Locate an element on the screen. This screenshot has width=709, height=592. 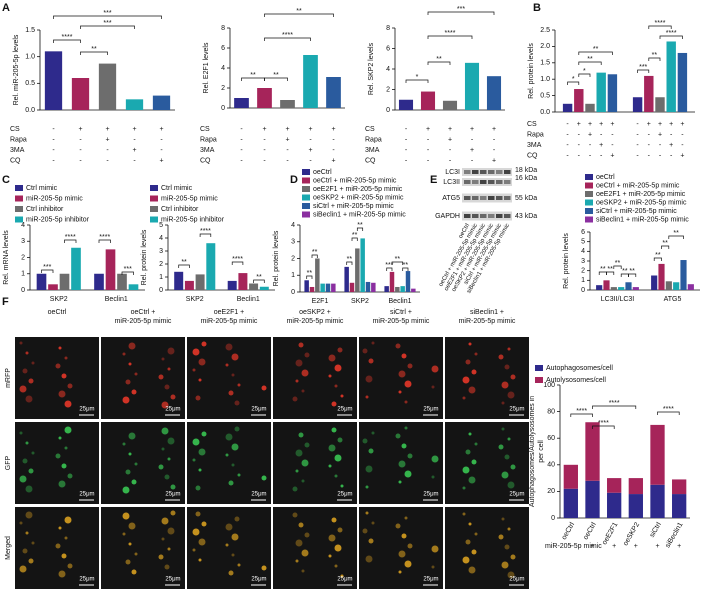
micrograph is located at coordinates (57, 378).